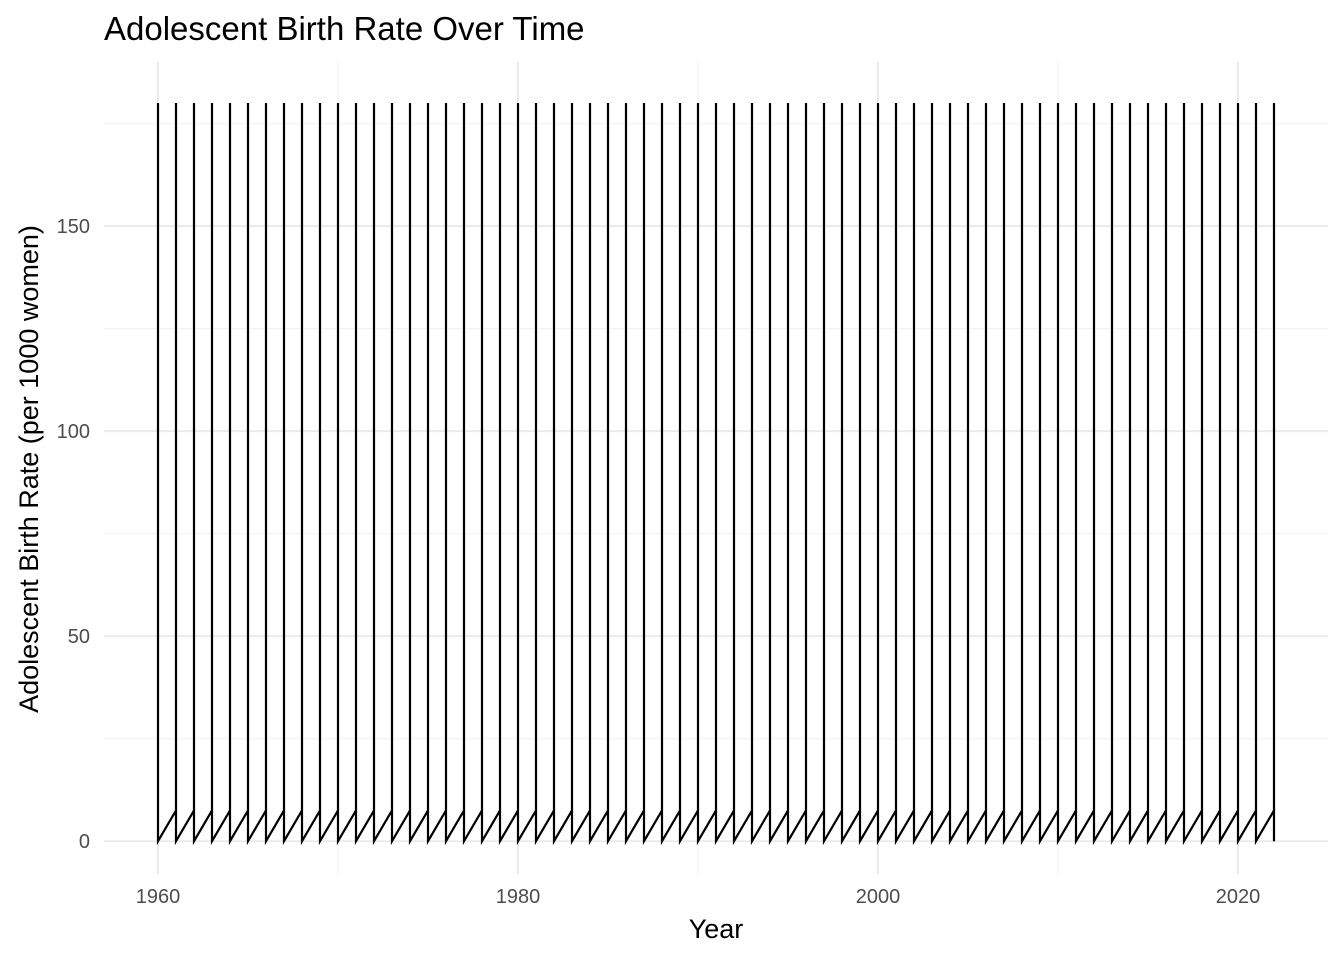  What do you see at coordinates (84, 842) in the screenshot?
I see `y-tick-label: 0` at bounding box center [84, 842].